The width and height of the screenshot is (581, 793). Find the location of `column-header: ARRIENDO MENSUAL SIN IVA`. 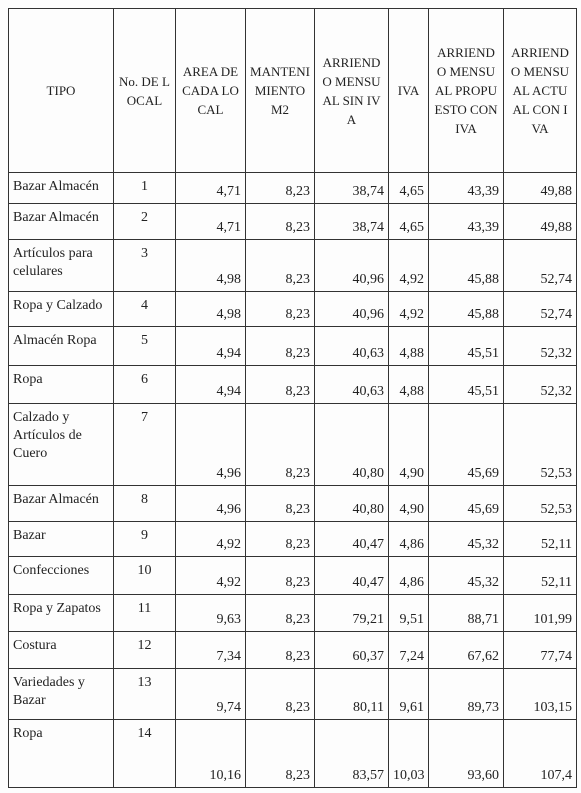

column-header: ARRIENDO MENSUAL SIN IVA is located at coordinates (351, 90).